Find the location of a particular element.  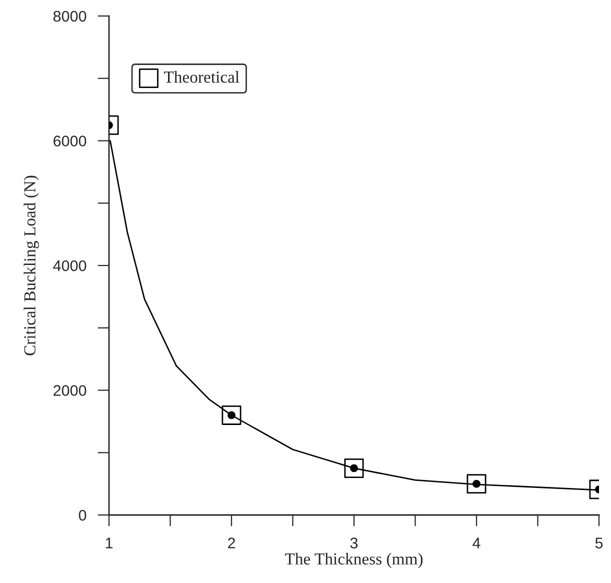

y-tick-label: 4000 is located at coordinates (69, 266).